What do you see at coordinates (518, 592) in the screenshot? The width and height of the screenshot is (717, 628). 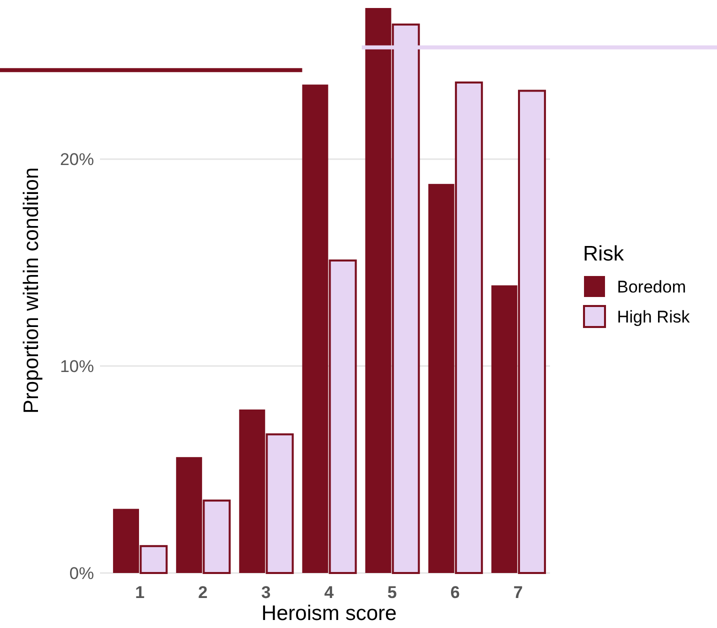 I see `x-tick-label: 7` at bounding box center [518, 592].